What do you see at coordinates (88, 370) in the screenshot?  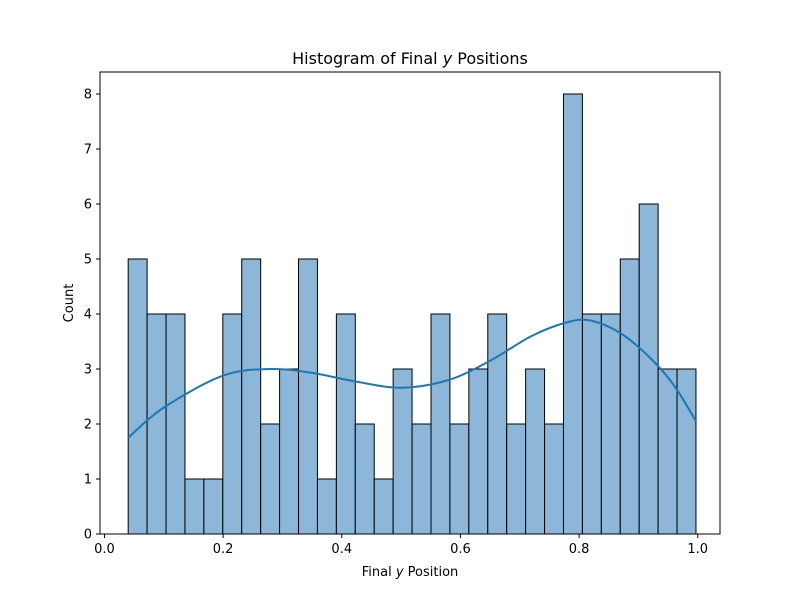 I see `y-tick-label: 3` at bounding box center [88, 370].